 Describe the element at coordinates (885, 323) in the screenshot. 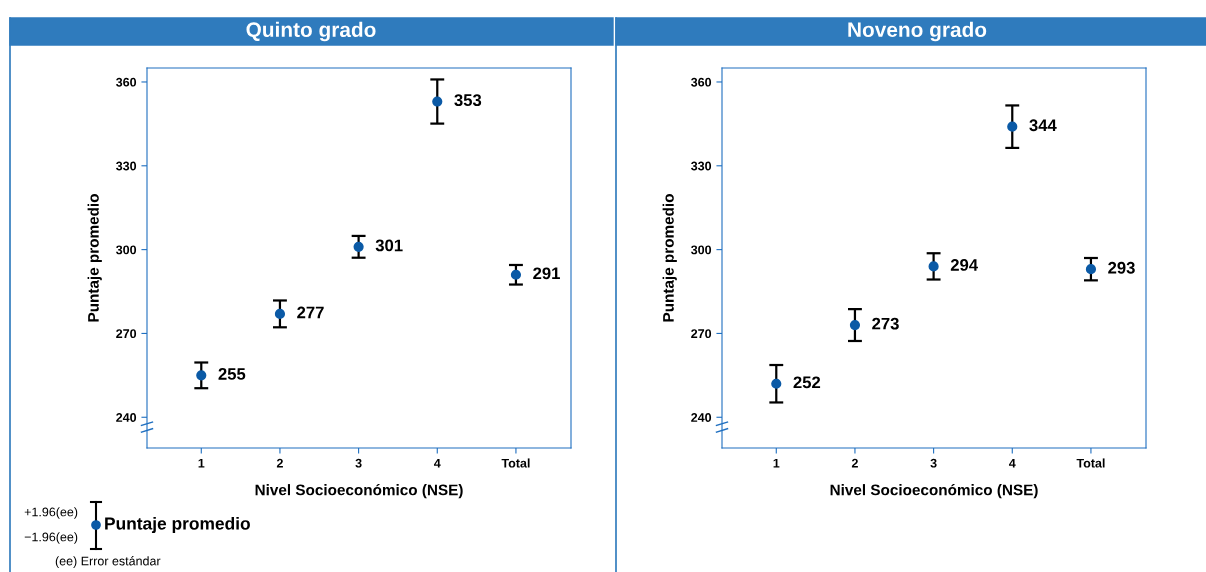

I see `data-label: 273` at that location.